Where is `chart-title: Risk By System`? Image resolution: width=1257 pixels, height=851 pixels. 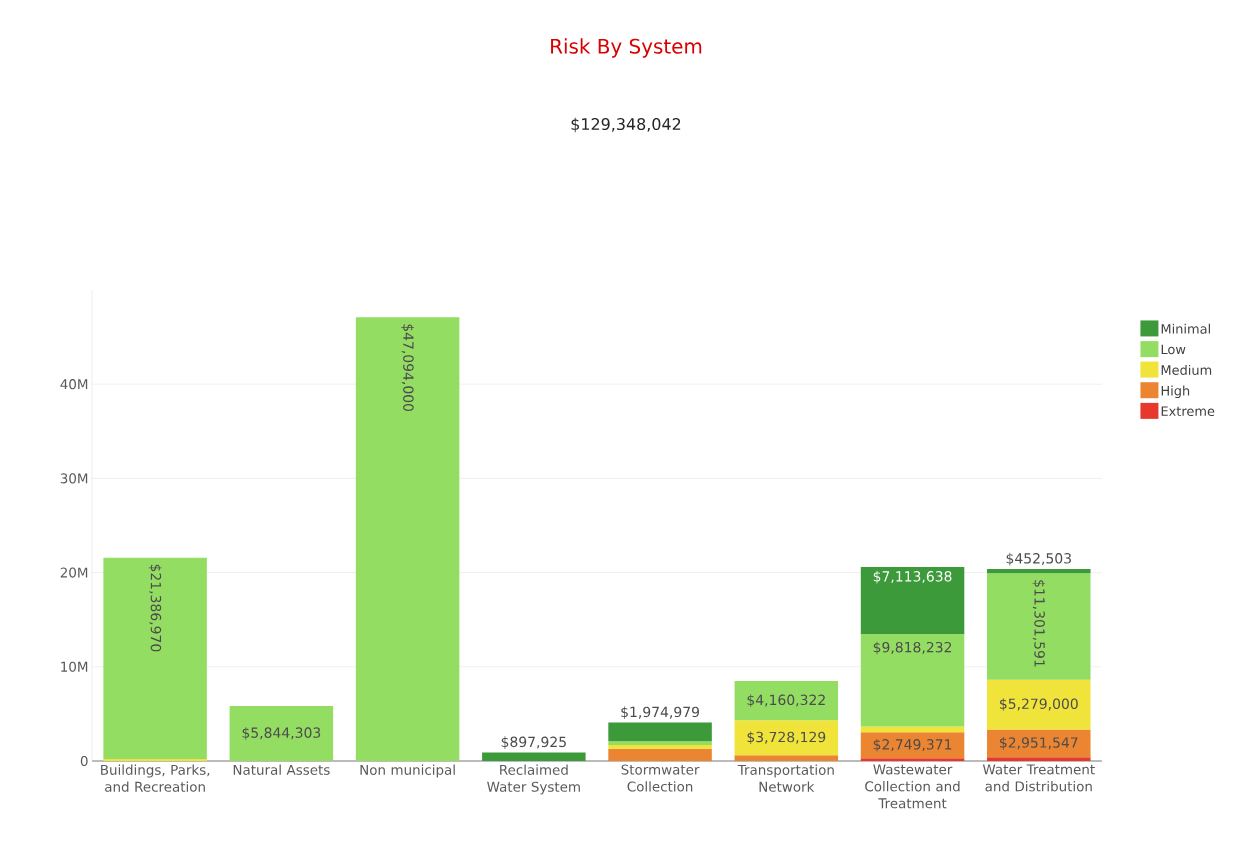
chart-title: Risk By System is located at coordinates (626, 48).